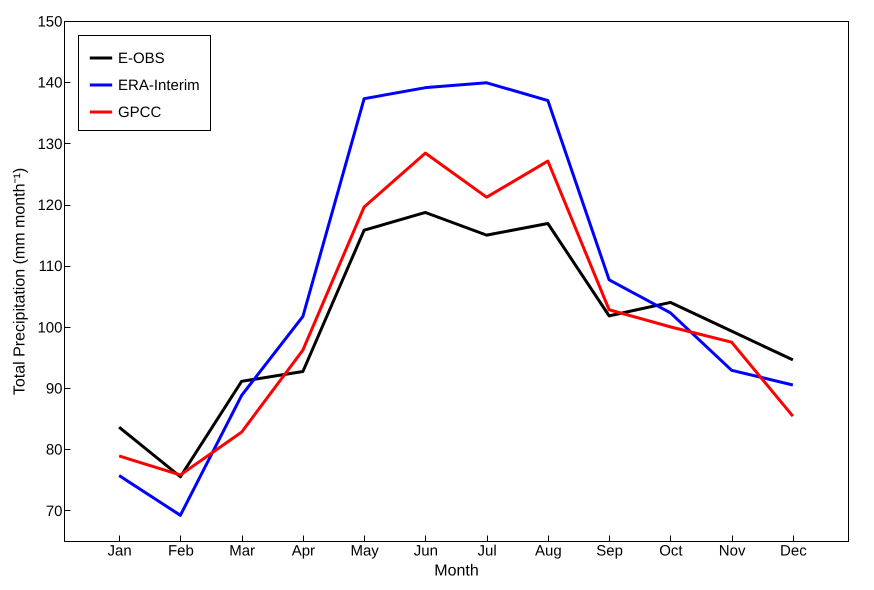  What do you see at coordinates (732, 551) in the screenshot?
I see `x-tick-label: Nov` at bounding box center [732, 551].